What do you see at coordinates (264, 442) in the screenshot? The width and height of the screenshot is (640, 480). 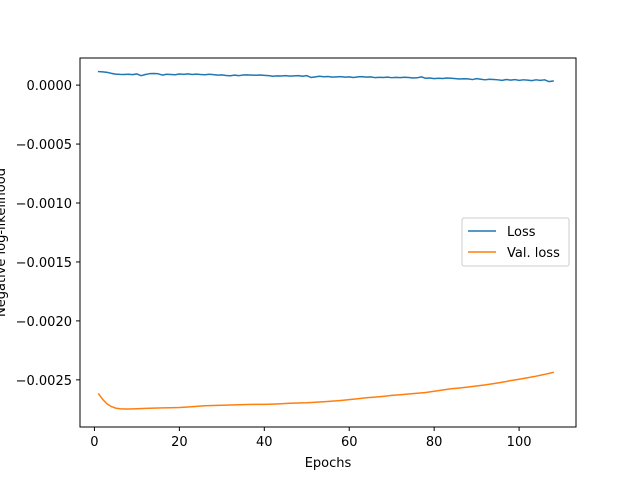 I see `x-tick-label: 40` at bounding box center [264, 442].